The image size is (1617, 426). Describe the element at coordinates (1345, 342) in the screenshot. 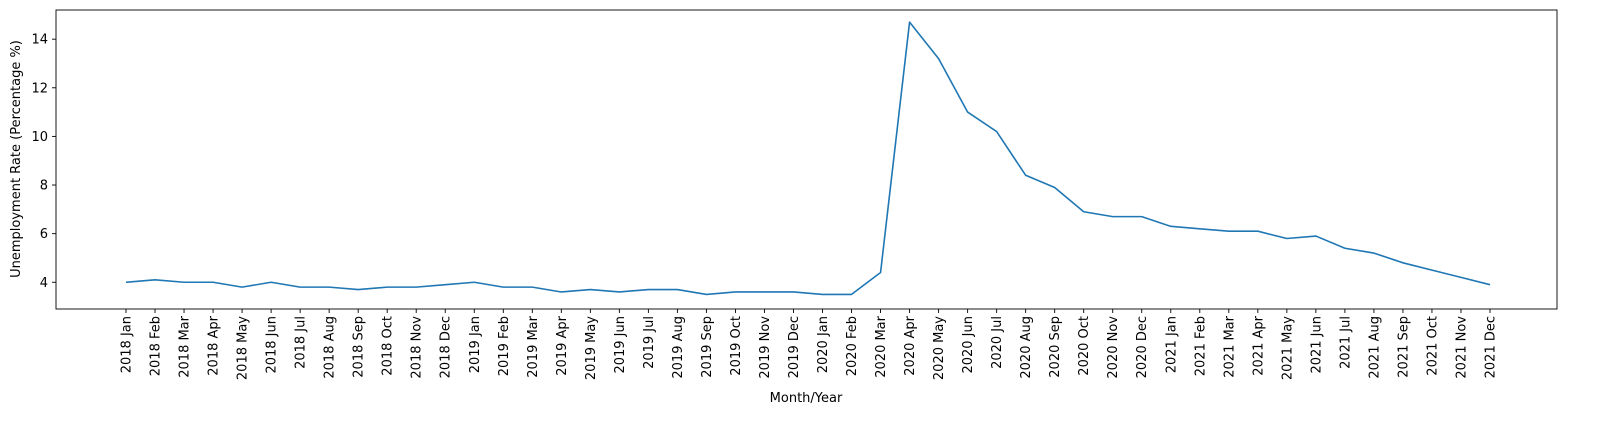

I see `x-tick-label: 2021 Jul` at that location.